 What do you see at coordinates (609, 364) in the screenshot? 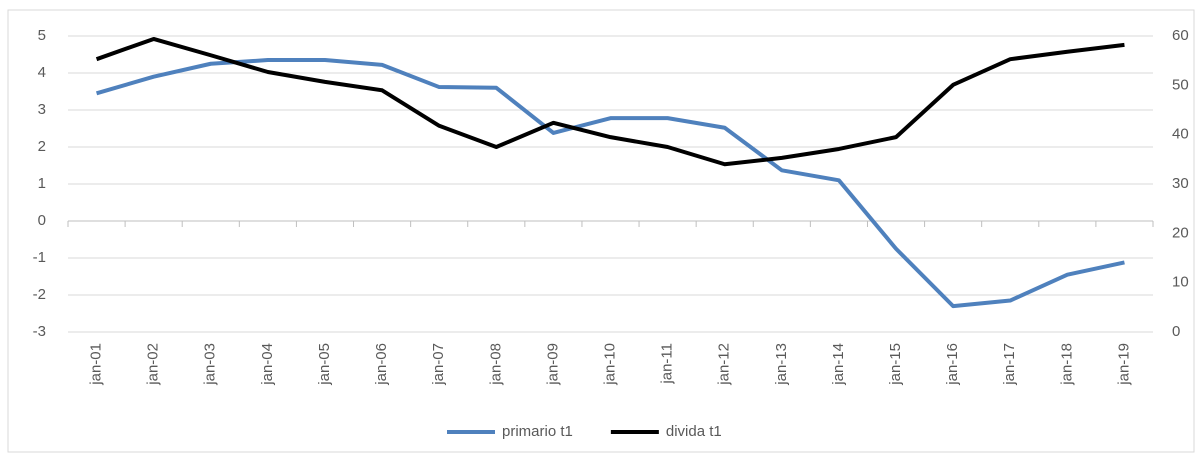
I see `x-tick-label: jan-10` at bounding box center [609, 364].